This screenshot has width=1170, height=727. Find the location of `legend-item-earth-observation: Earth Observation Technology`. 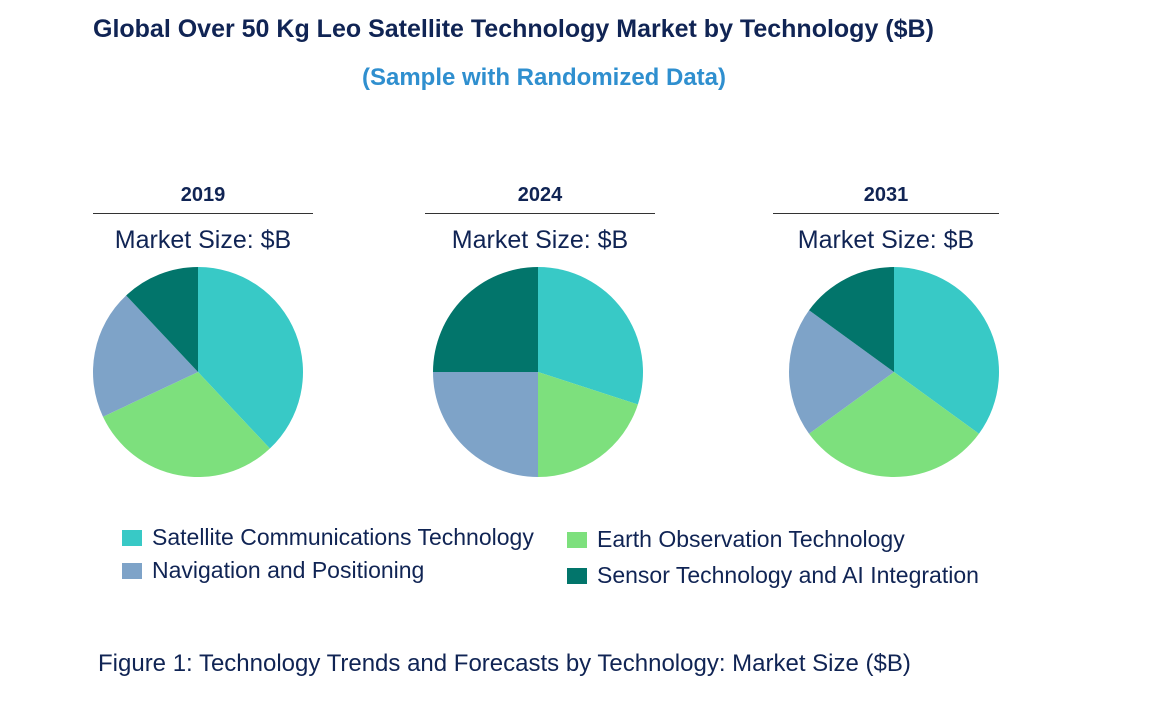

legend-item-earth-observation: Earth Observation Technology is located at coordinates (736, 539).